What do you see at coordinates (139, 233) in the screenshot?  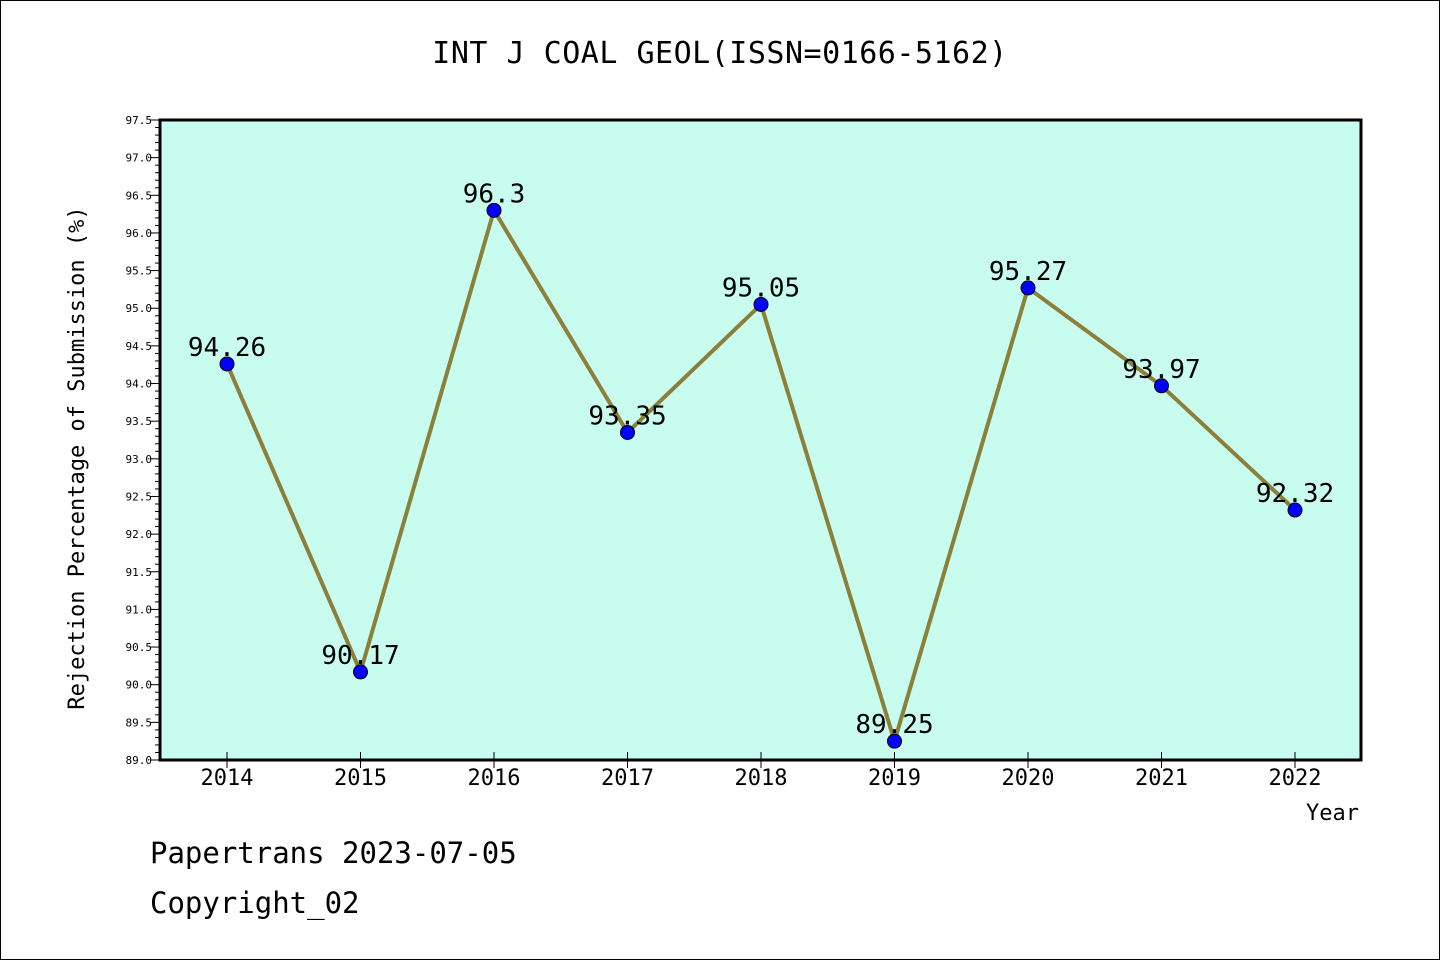 I see `y-tick-label: 96.0` at bounding box center [139, 233].